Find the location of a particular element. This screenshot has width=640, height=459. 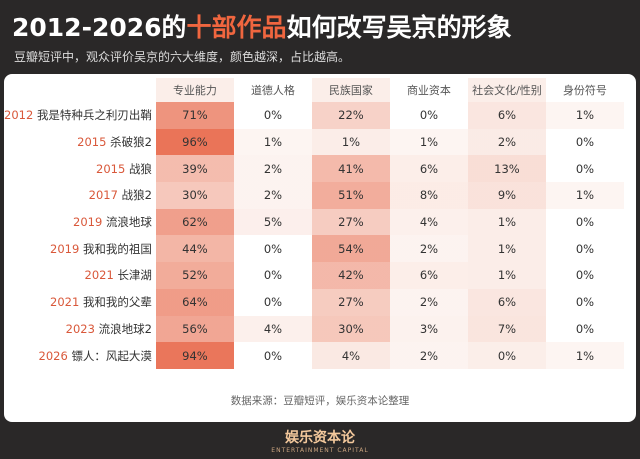

heat-cell: 96% is located at coordinates (194, 142).